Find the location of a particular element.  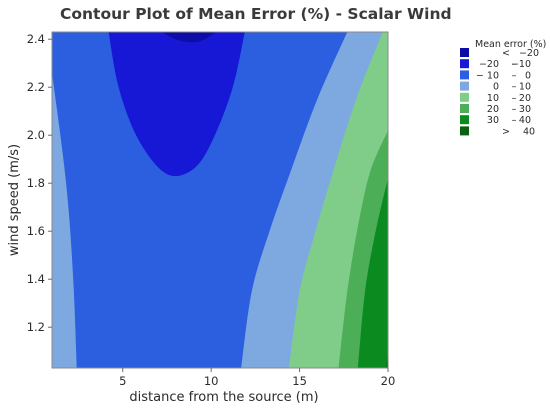

x-tick-label: 5 is located at coordinates (122, 381).